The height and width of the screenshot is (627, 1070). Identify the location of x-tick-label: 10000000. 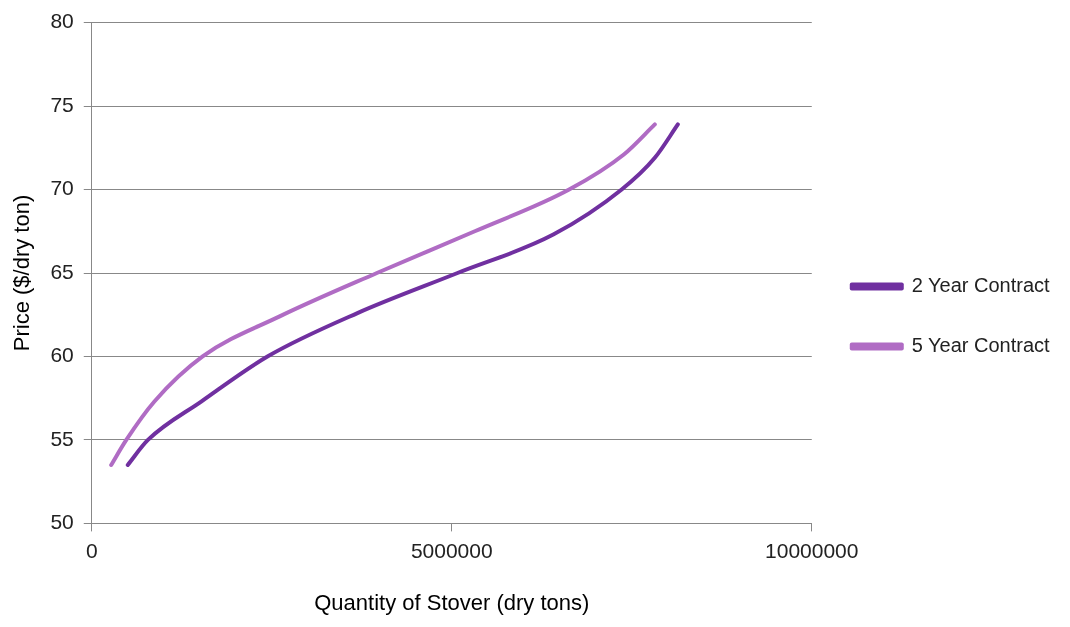
(812, 550).